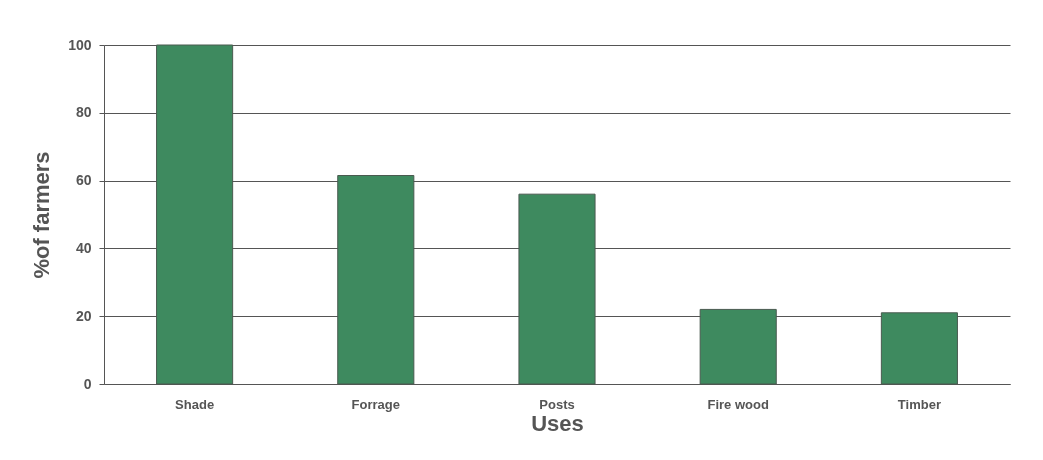 The width and height of the screenshot is (1043, 460). Describe the element at coordinates (80, 44) in the screenshot. I see `y-tick-label: 100` at that location.